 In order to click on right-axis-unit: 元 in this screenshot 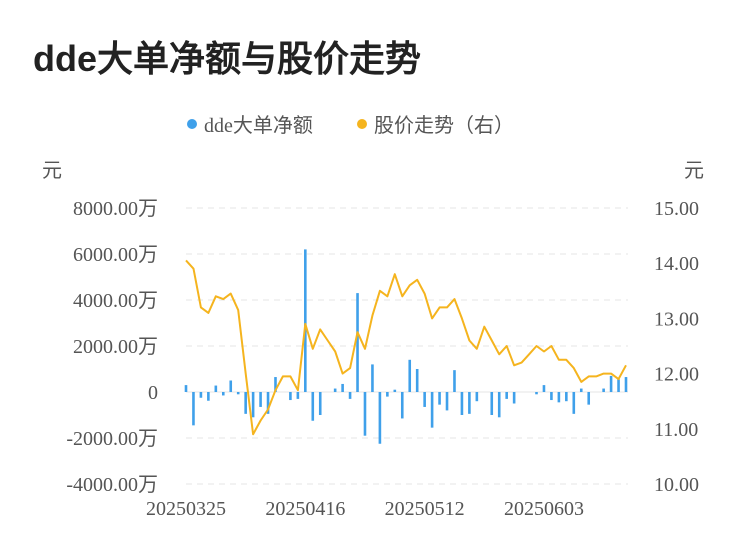, I will do `click(694, 171)`.